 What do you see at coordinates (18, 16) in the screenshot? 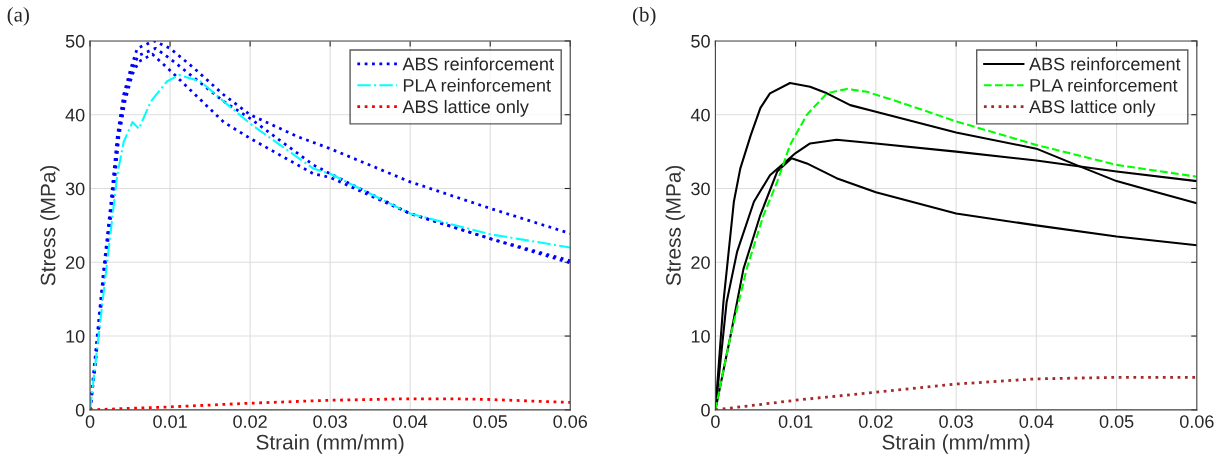
I see `chart-title: (a)` at bounding box center [18, 16].